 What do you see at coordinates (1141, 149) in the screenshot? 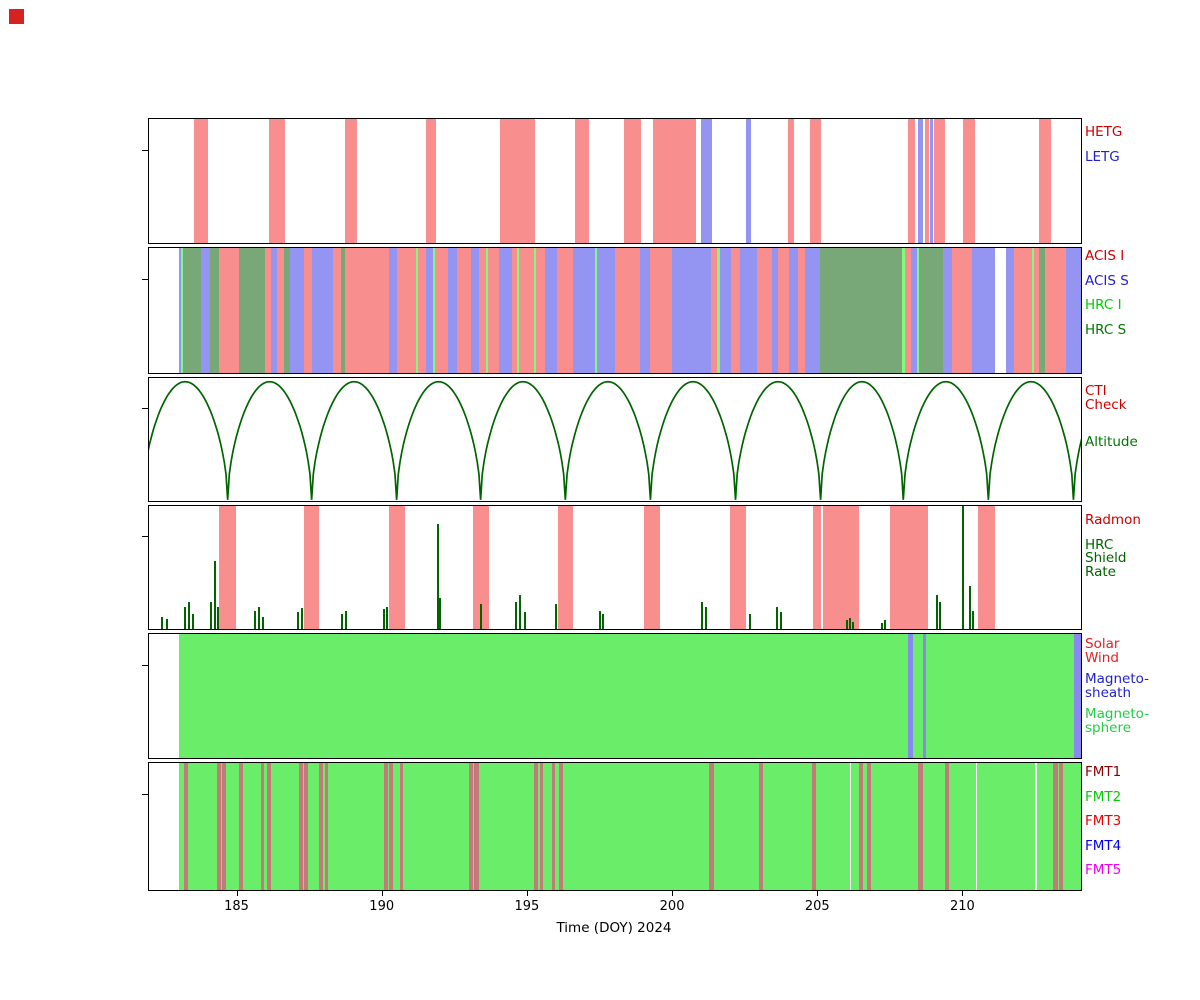
I see `legend-gratings: HETG LETG` at bounding box center [1141, 149].